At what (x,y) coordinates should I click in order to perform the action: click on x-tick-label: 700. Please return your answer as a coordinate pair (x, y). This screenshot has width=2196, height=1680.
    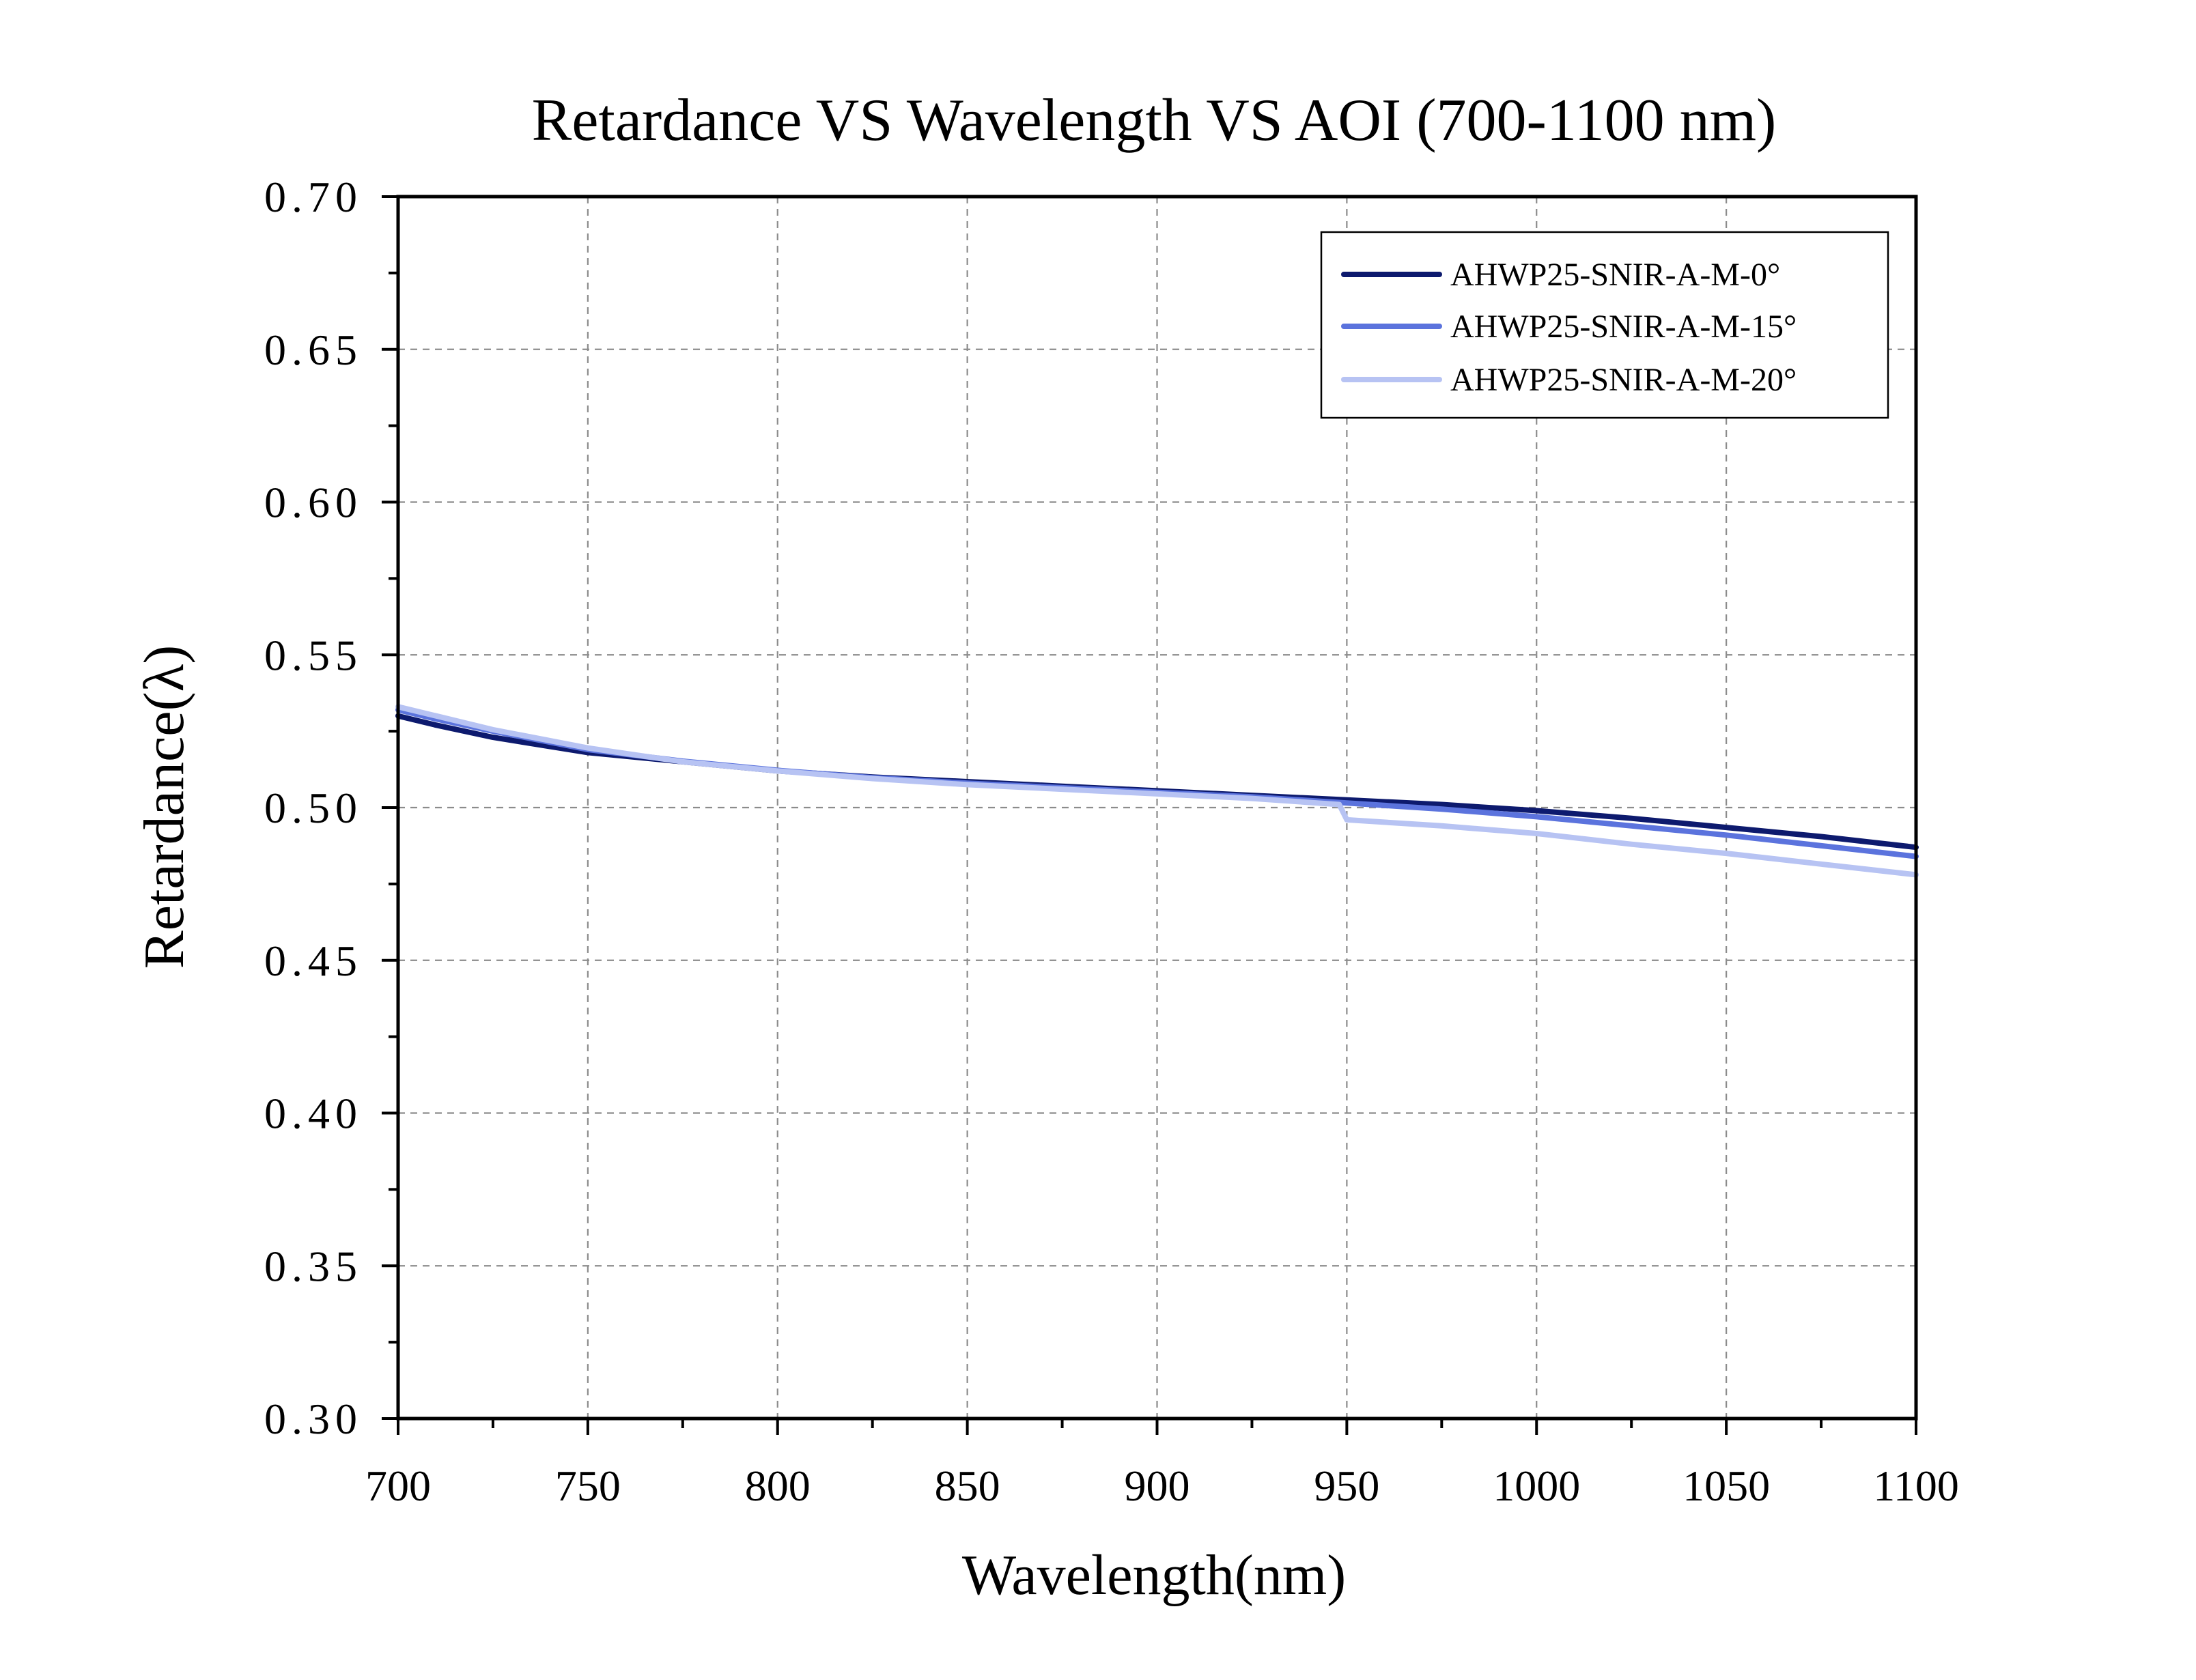
    Looking at the image, I should click on (398, 1486).